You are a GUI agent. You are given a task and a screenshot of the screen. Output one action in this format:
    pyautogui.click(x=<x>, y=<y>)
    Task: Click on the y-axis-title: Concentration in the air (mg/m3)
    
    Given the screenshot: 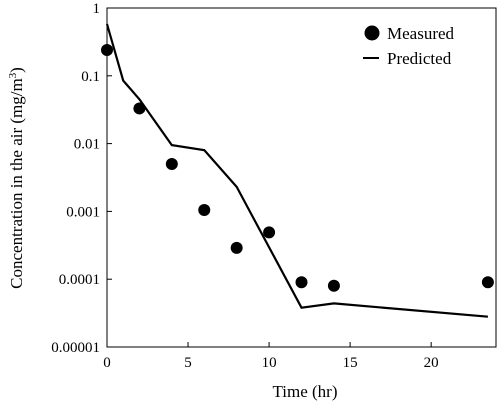 What is the action you would take?
    pyautogui.click(x=16, y=178)
    